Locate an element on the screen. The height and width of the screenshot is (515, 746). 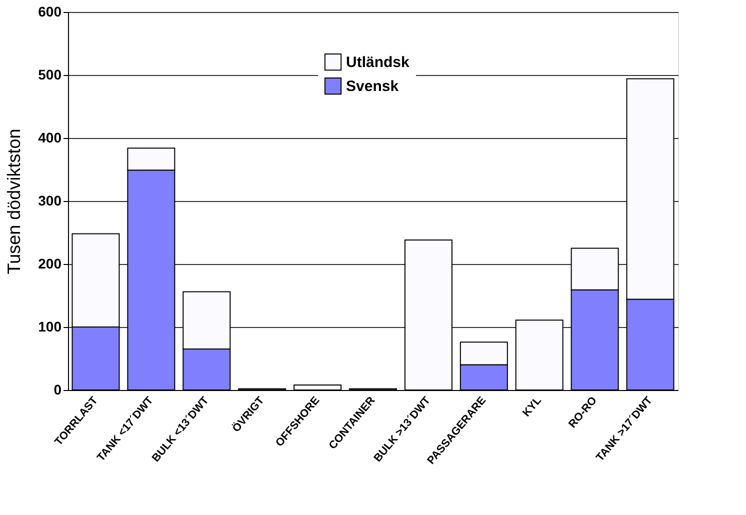
y-tick-label: 600 is located at coordinates (50, 12).